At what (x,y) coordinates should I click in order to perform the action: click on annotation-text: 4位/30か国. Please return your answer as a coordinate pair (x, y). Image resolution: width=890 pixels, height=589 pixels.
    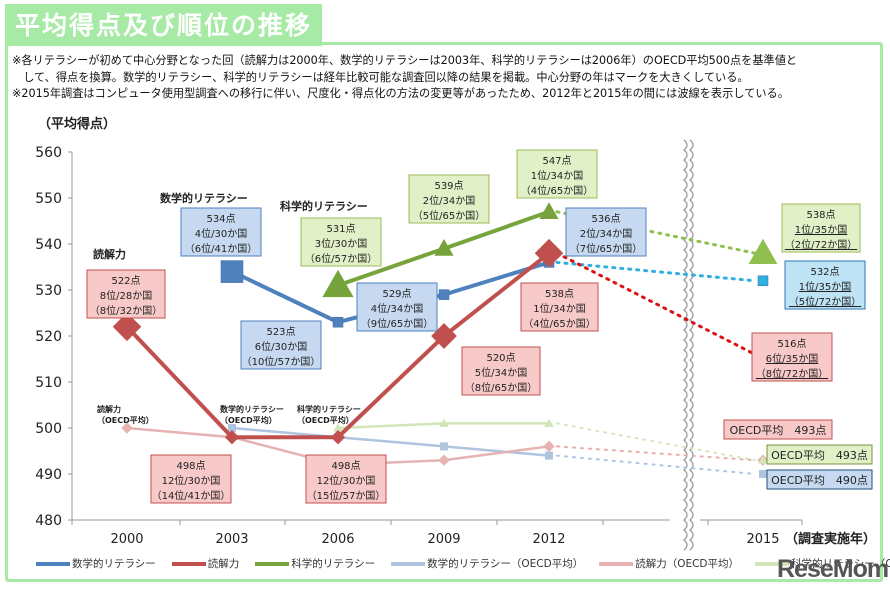
    Looking at the image, I should click on (221, 233).